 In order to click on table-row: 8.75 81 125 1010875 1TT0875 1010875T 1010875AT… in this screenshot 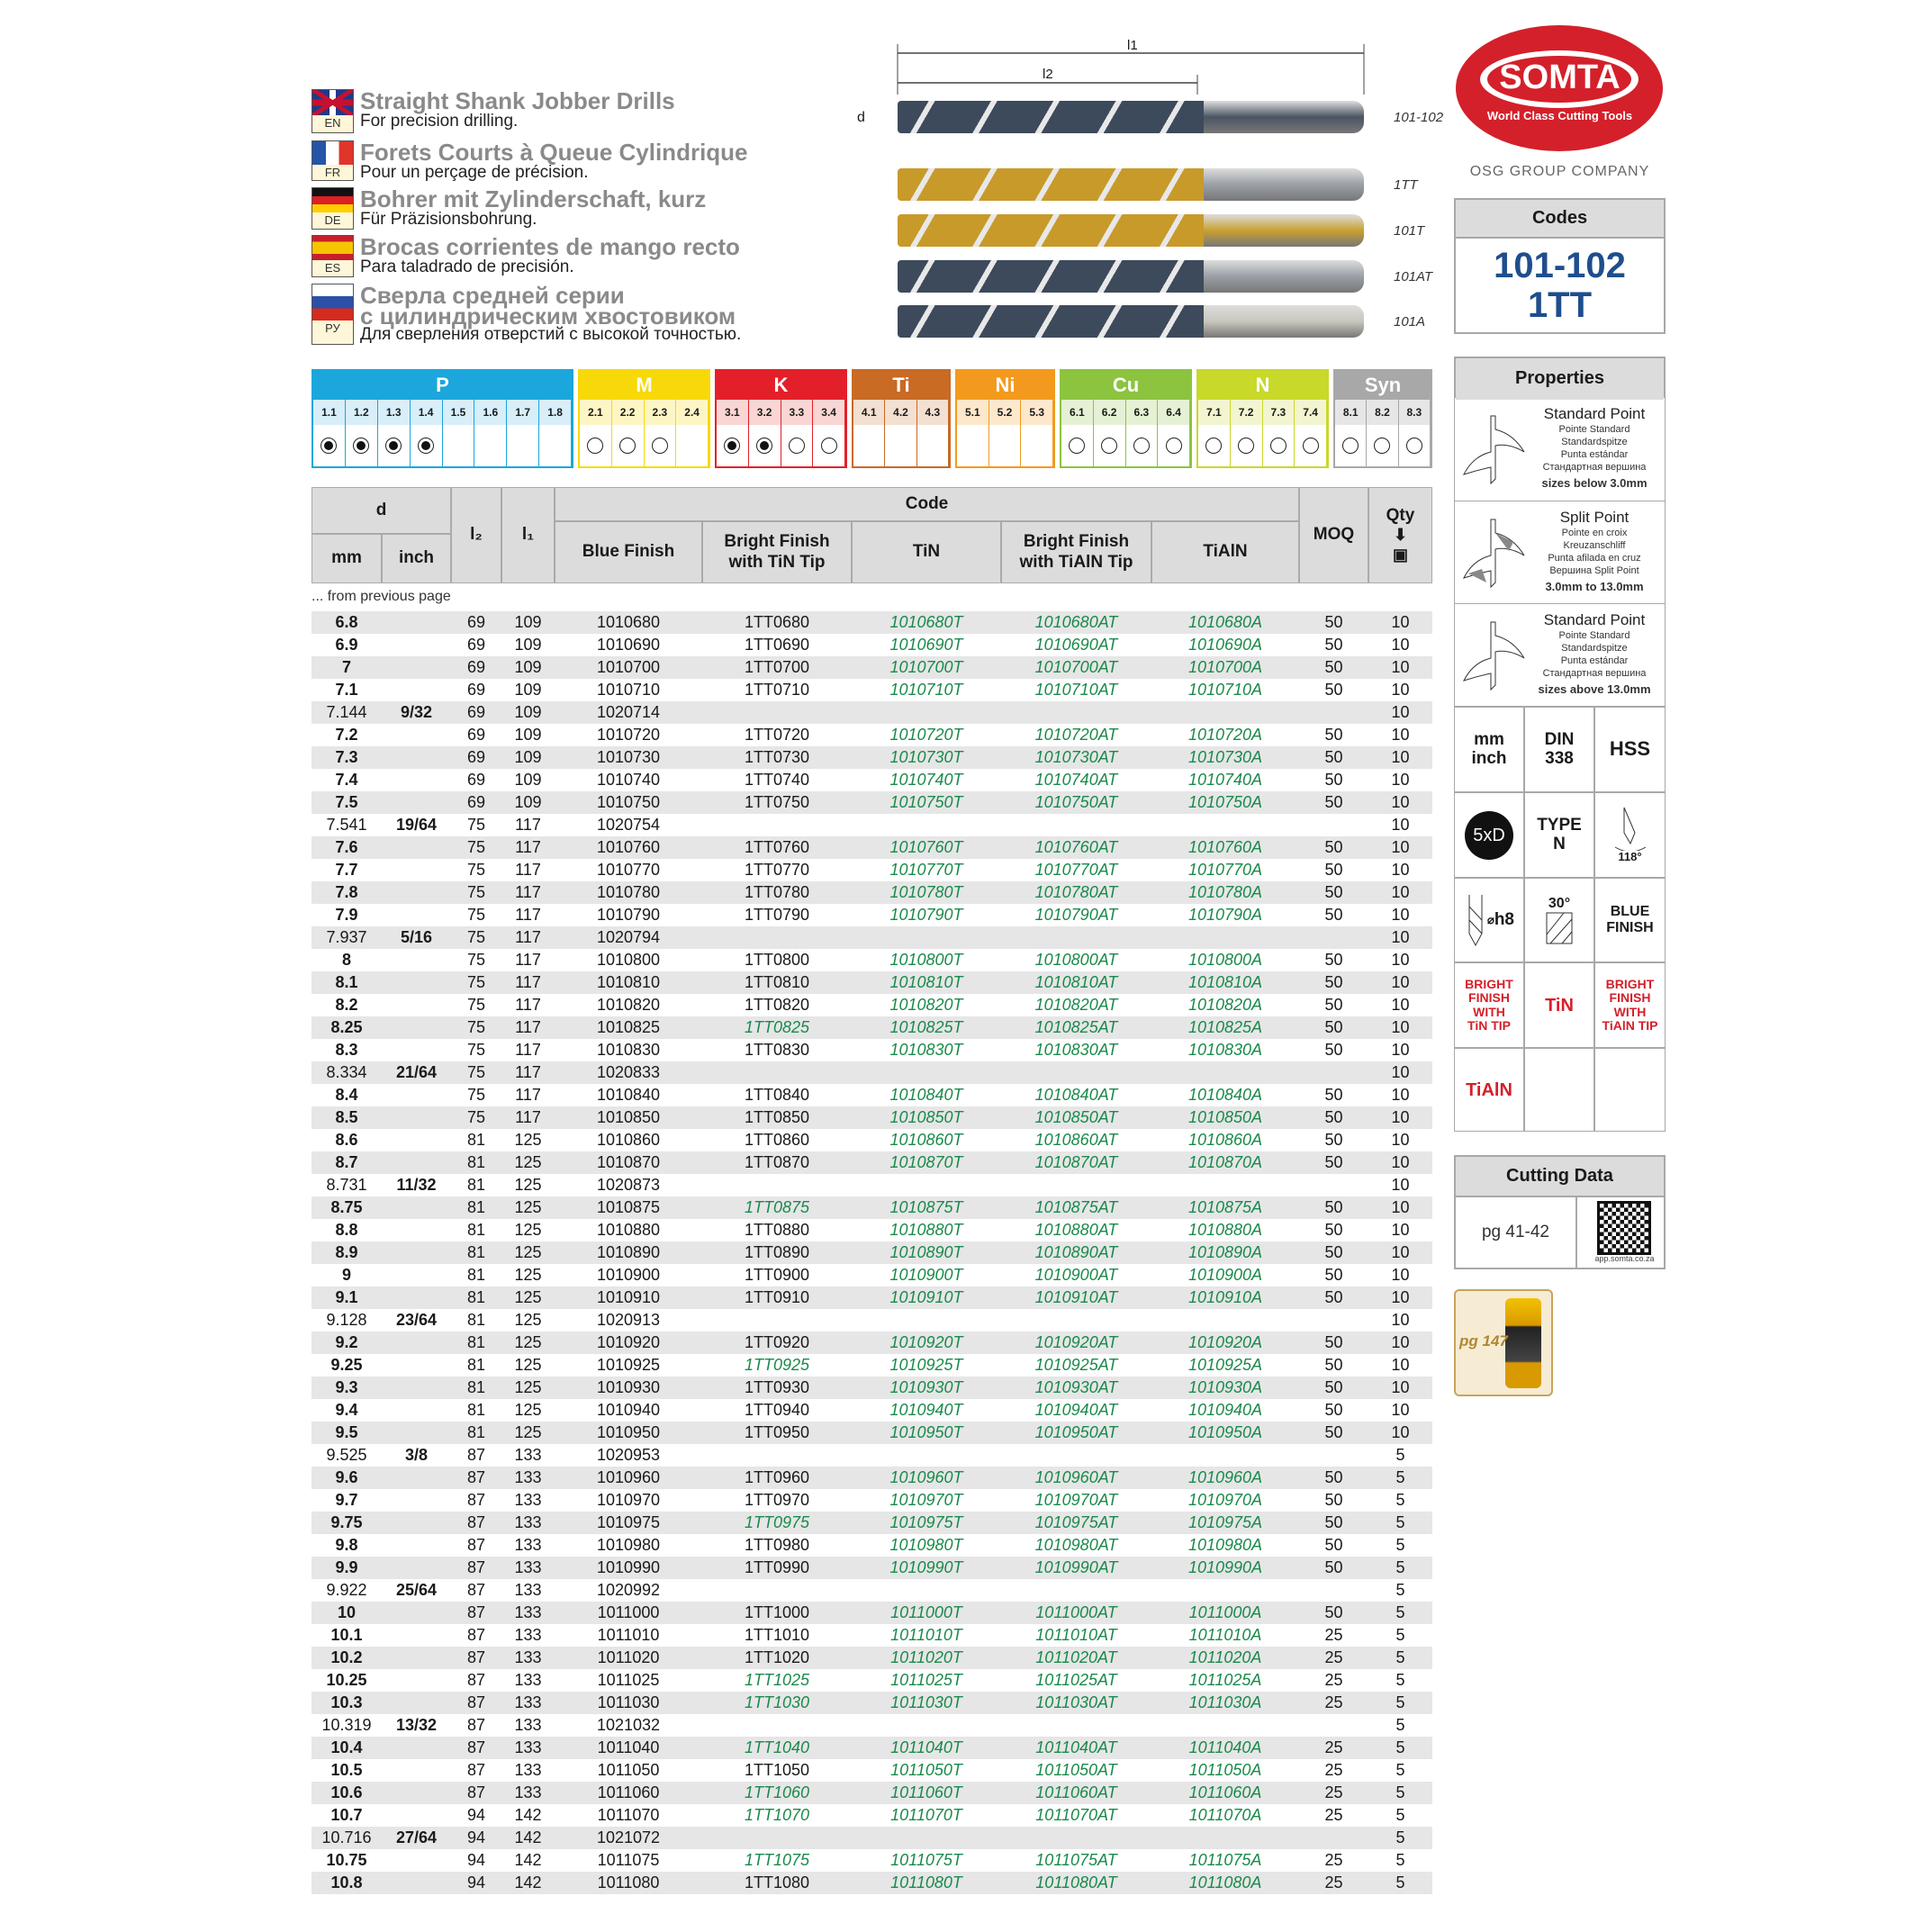, I will do `click(871, 1207)`.